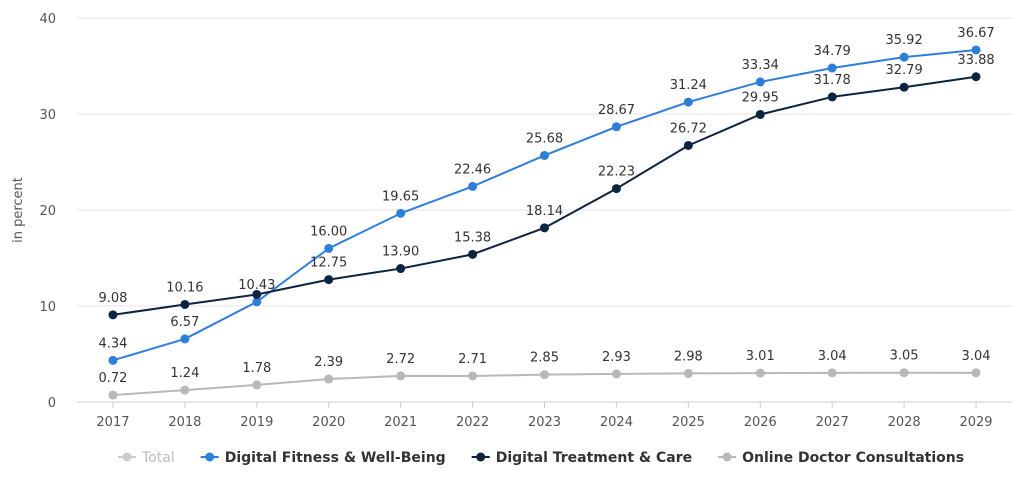  I want to click on data-label-digital-fitness-well-being: 31.24, so click(688, 85).